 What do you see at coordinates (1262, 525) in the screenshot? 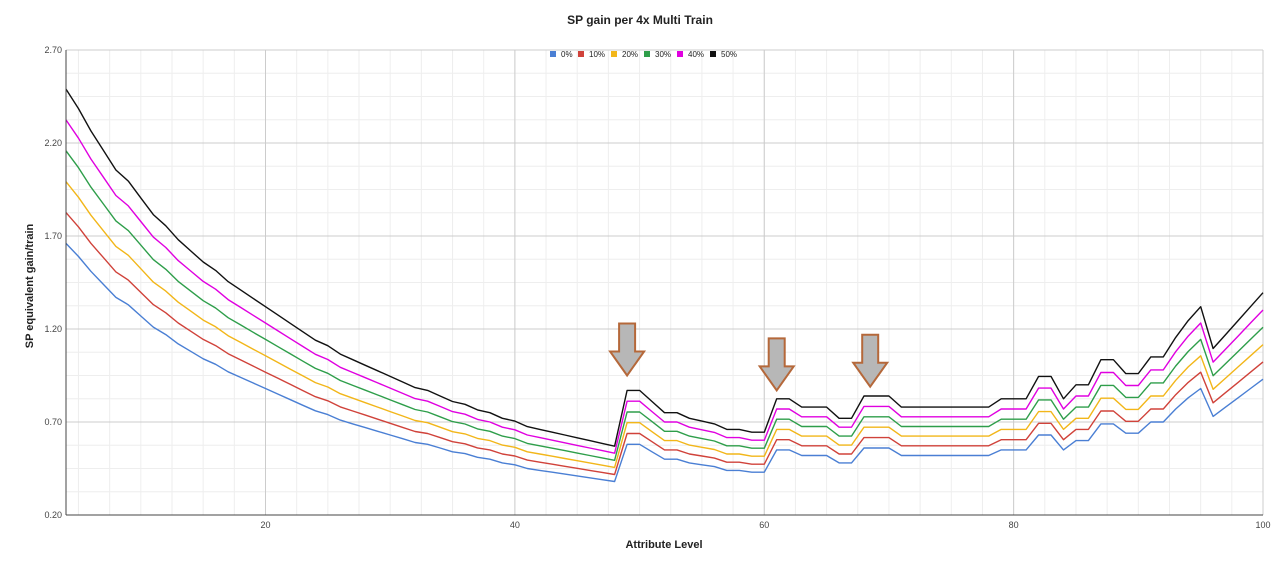
I see `x-tick-label: 100` at bounding box center [1262, 525].